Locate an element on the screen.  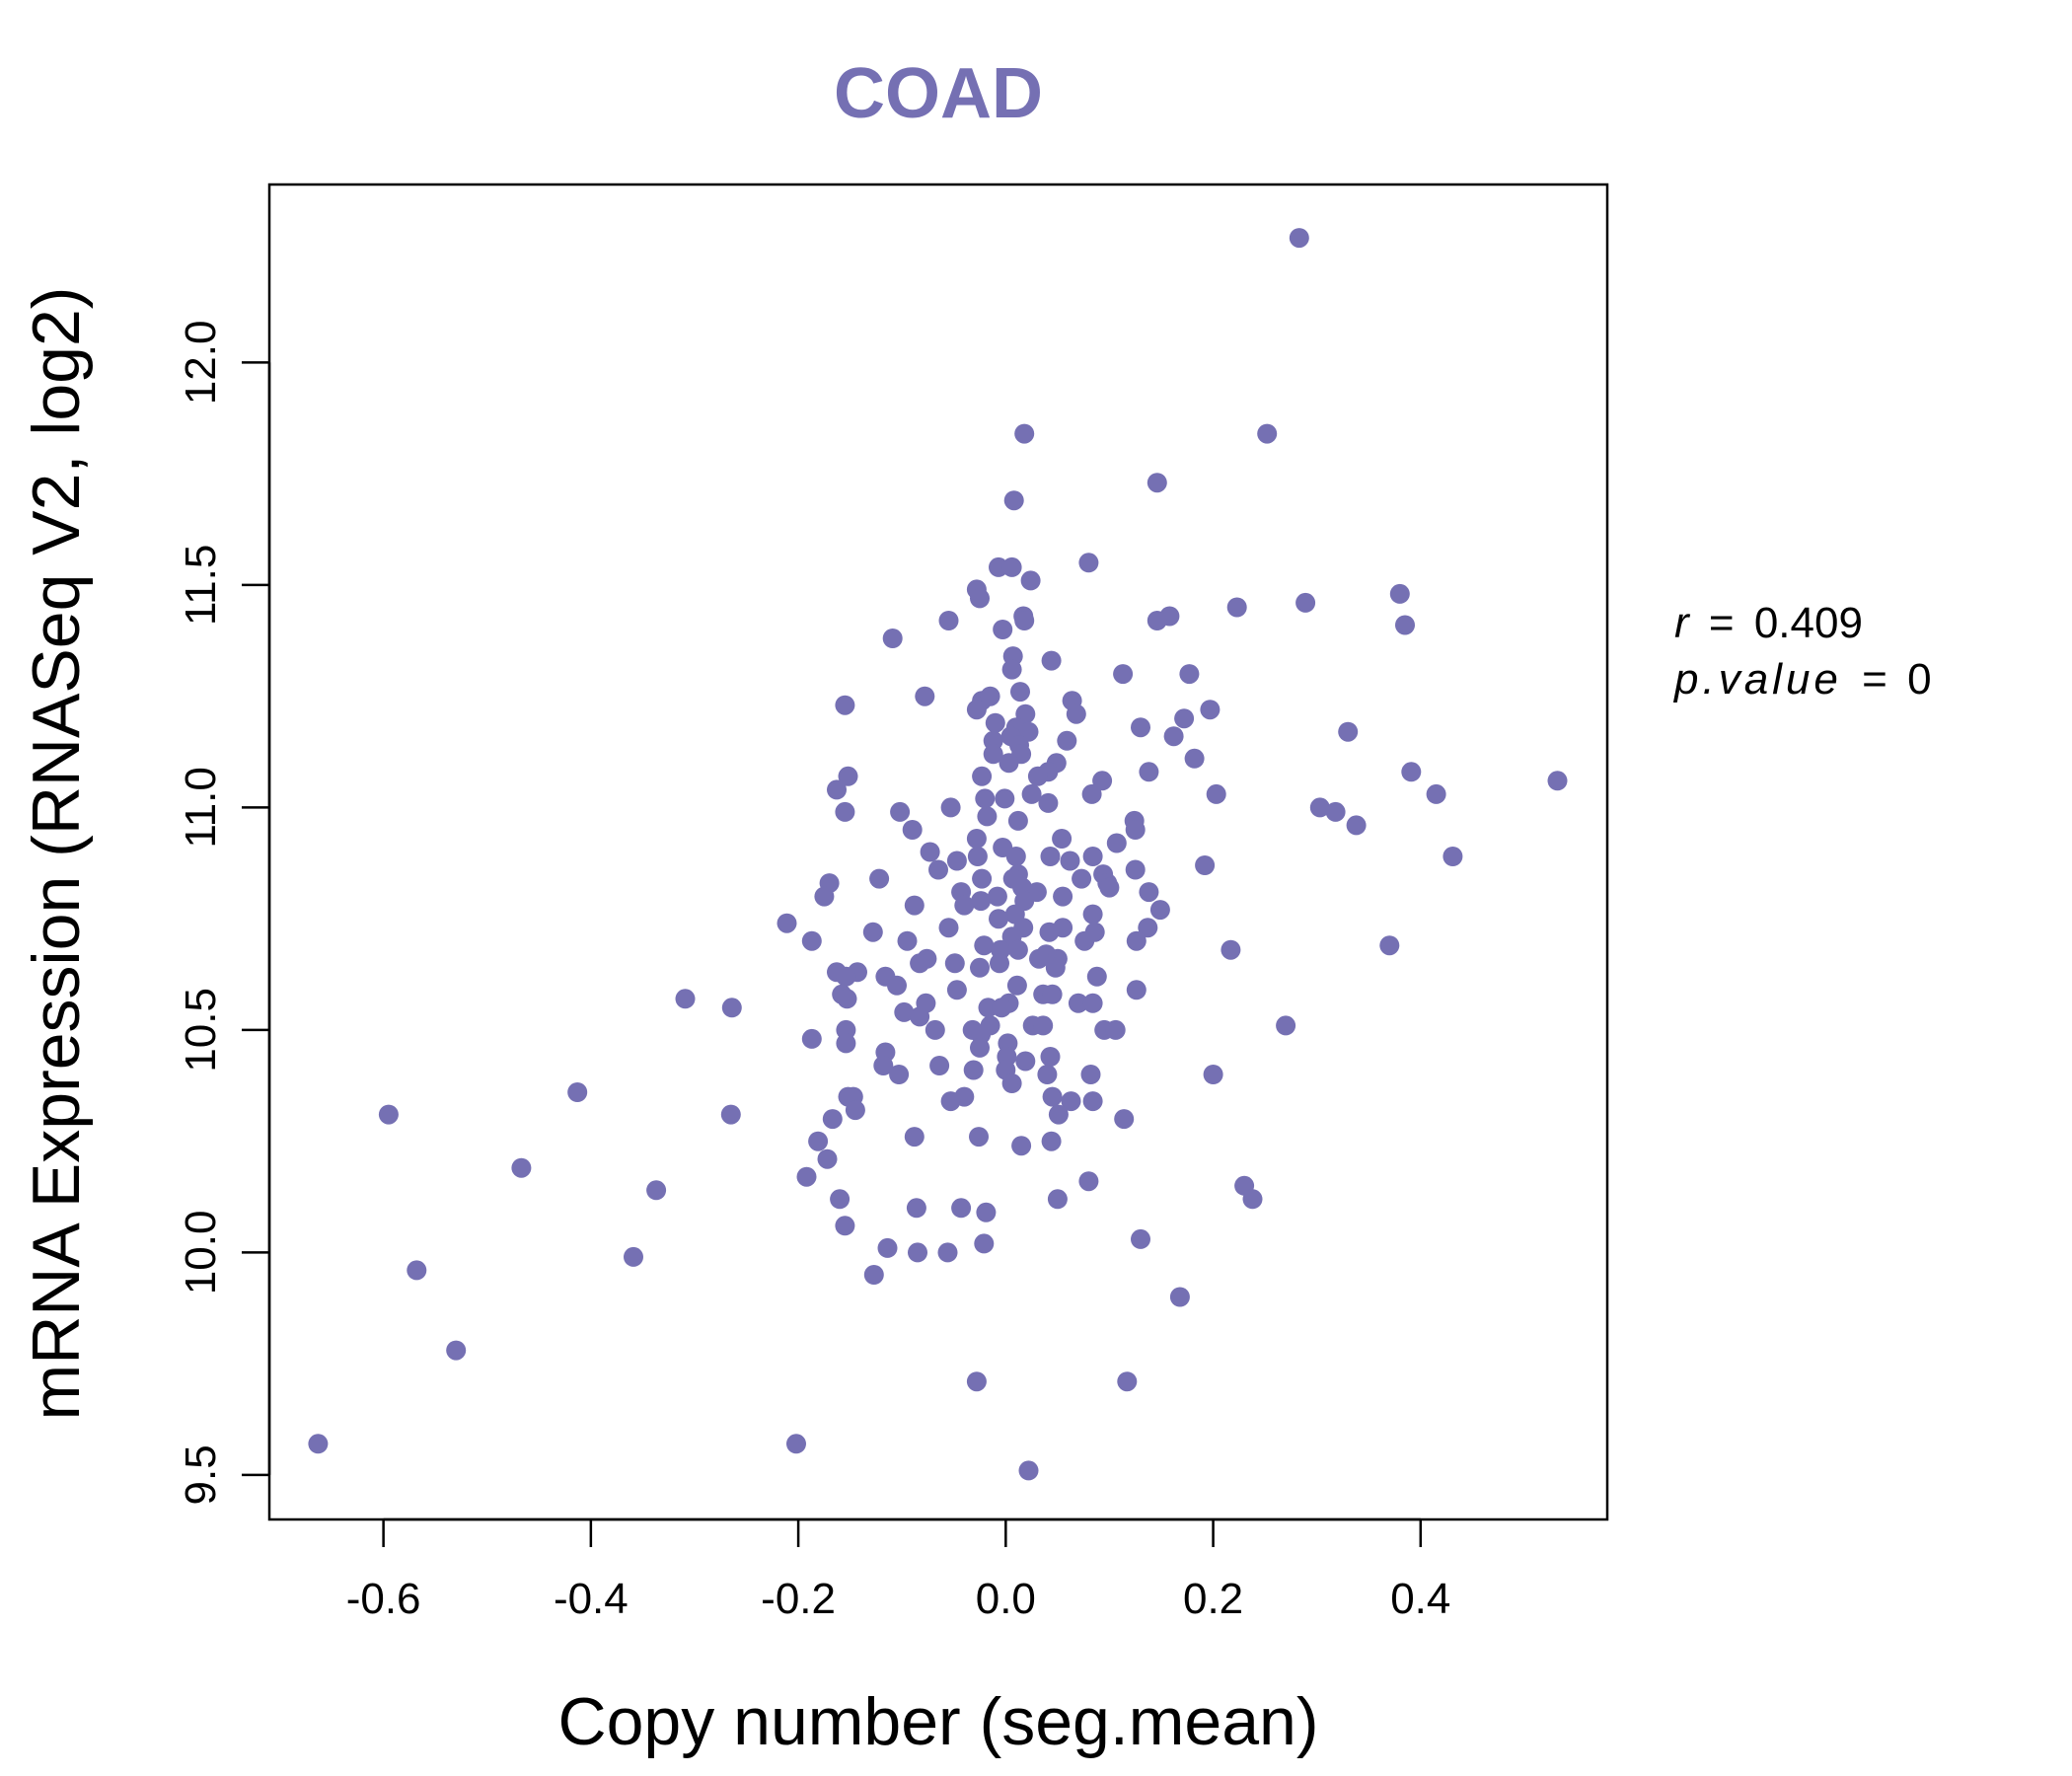
x-tick-label: -0.4 is located at coordinates (592, 1599).